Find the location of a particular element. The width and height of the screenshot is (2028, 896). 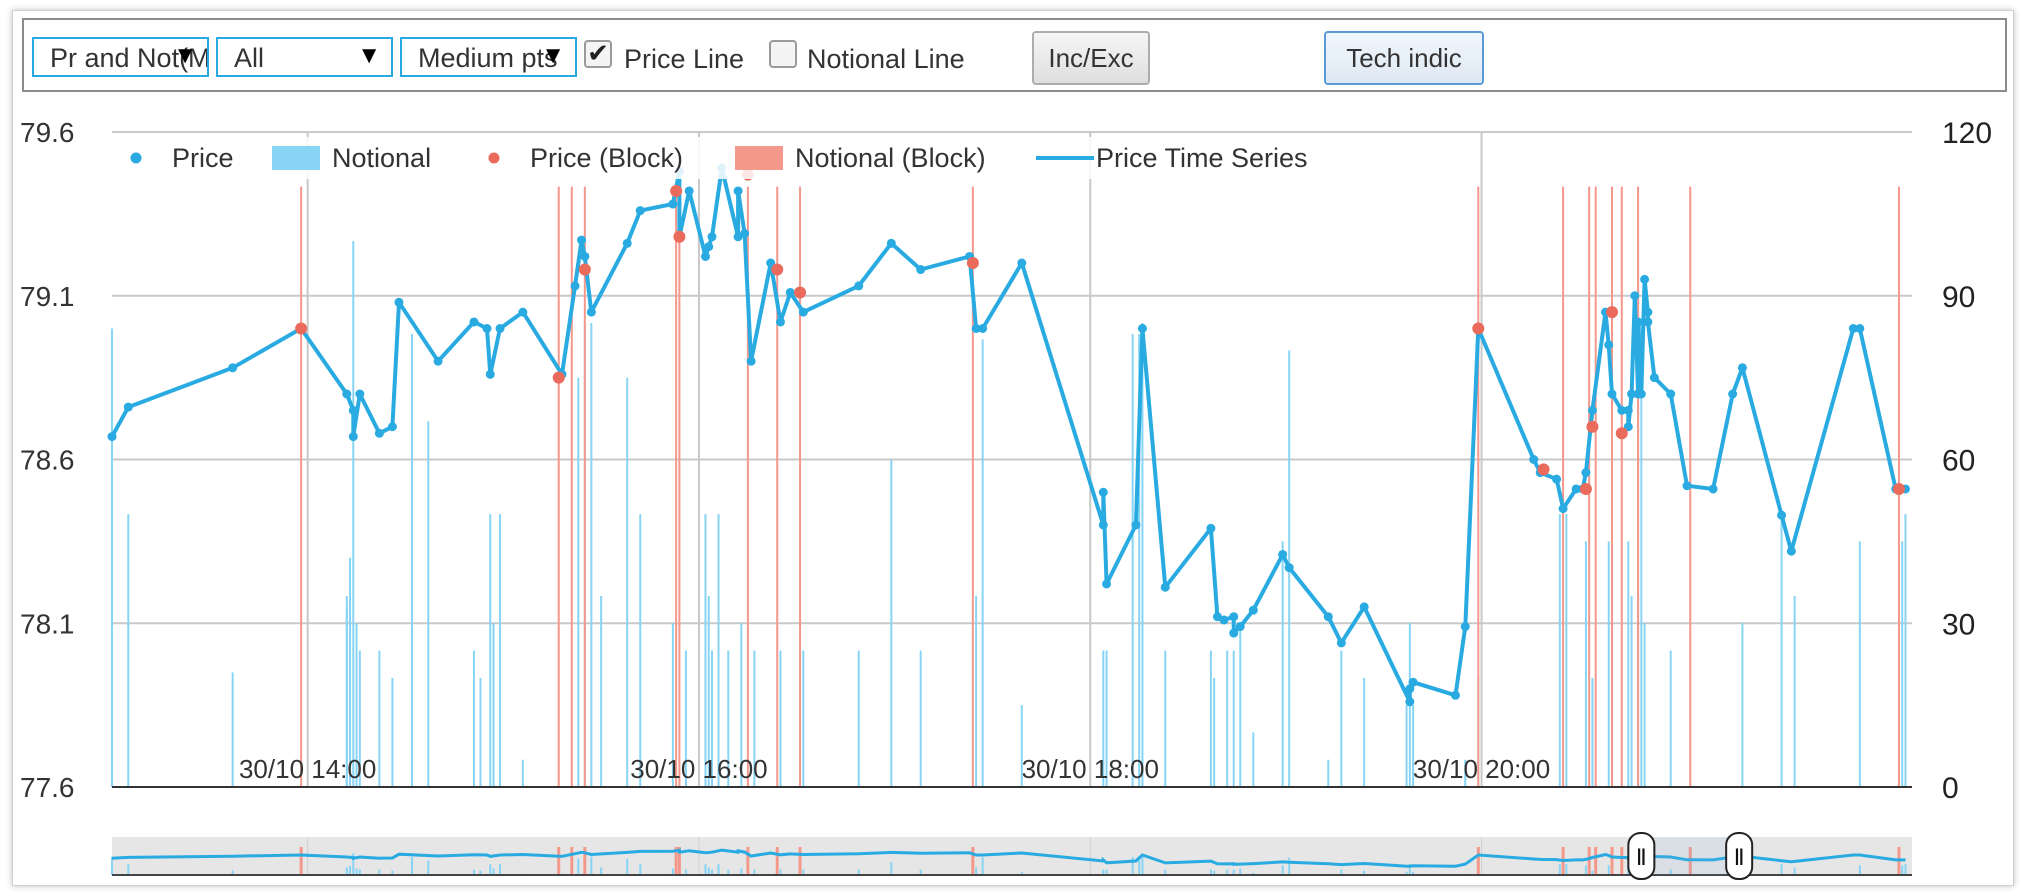

price-line-label: Price Line is located at coordinates (684, 59).